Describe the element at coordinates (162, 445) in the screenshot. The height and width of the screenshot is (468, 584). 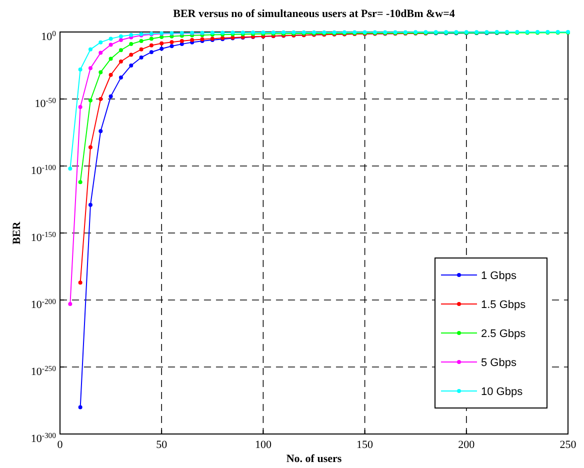
I see `x-tick-label: 50` at that location.